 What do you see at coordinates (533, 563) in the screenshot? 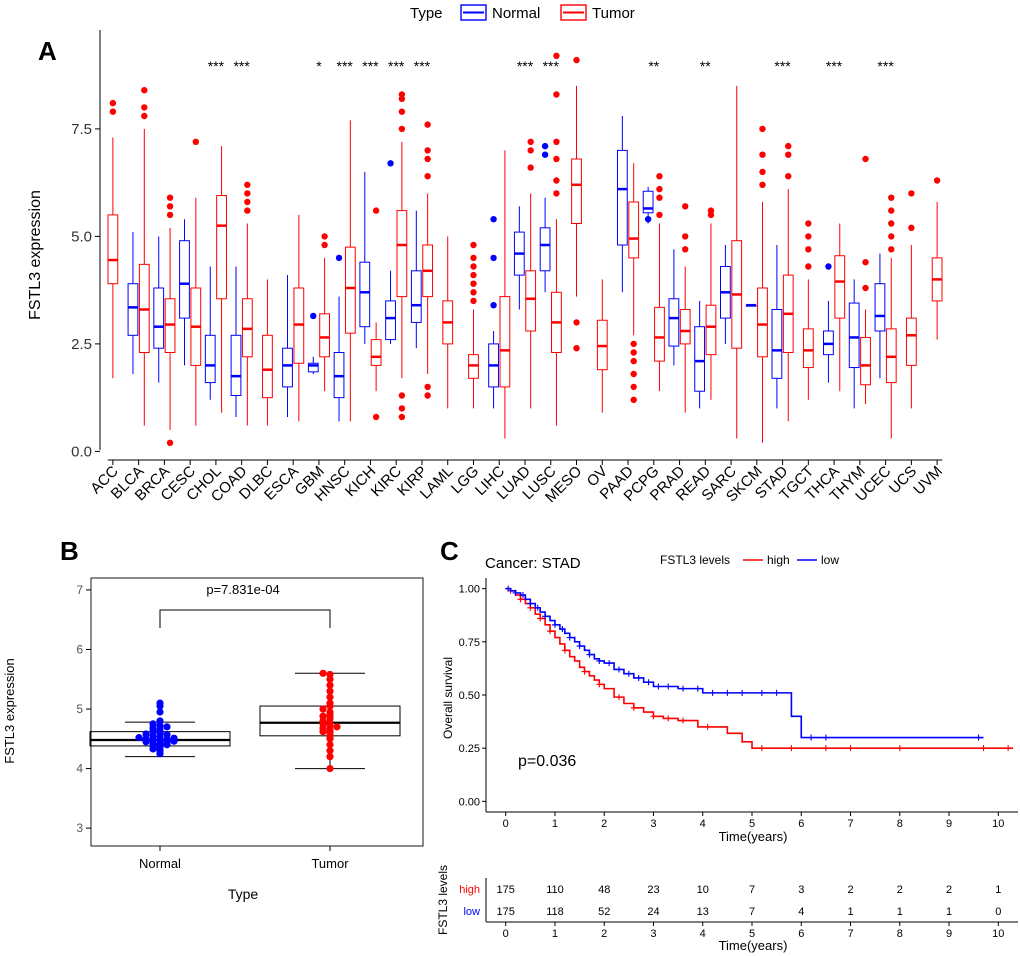
I see `panel-c-title: Cancer: STAD` at bounding box center [533, 563].